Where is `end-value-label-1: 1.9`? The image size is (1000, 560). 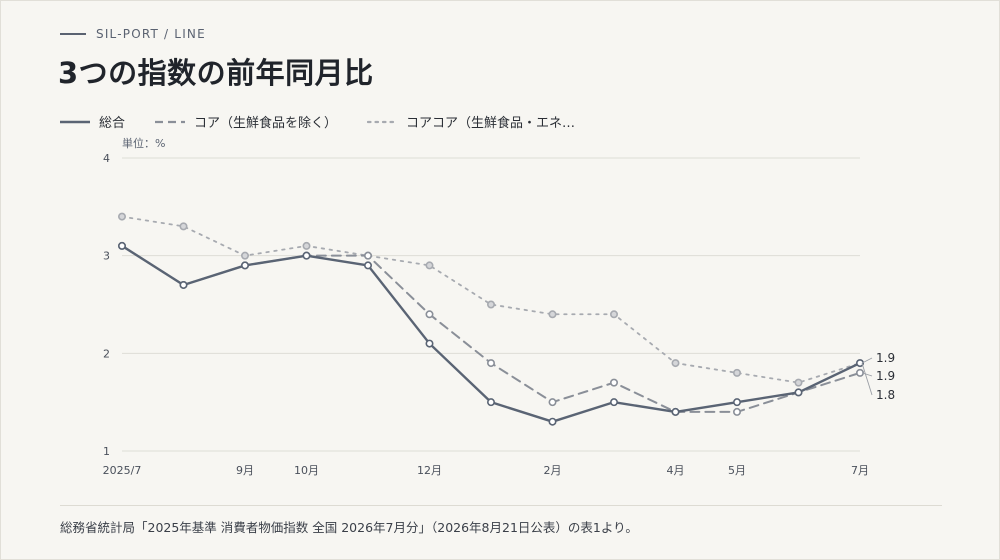
end-value-label-1: 1.9 is located at coordinates (885, 376).